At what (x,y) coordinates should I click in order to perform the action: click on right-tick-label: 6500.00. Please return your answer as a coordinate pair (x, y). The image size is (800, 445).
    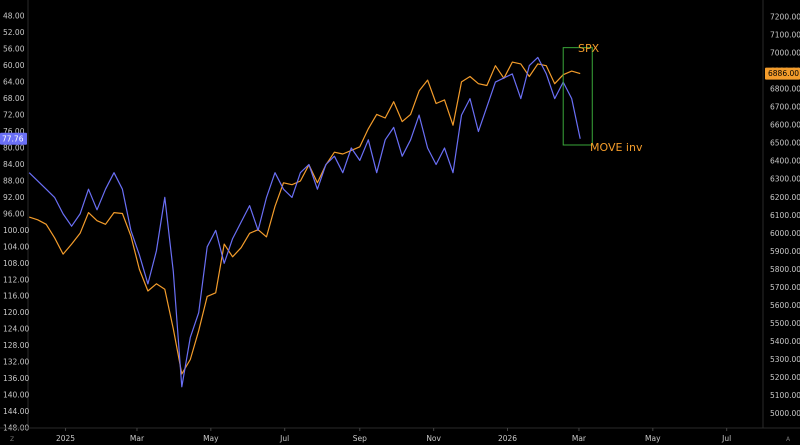
    Looking at the image, I should click on (785, 143).